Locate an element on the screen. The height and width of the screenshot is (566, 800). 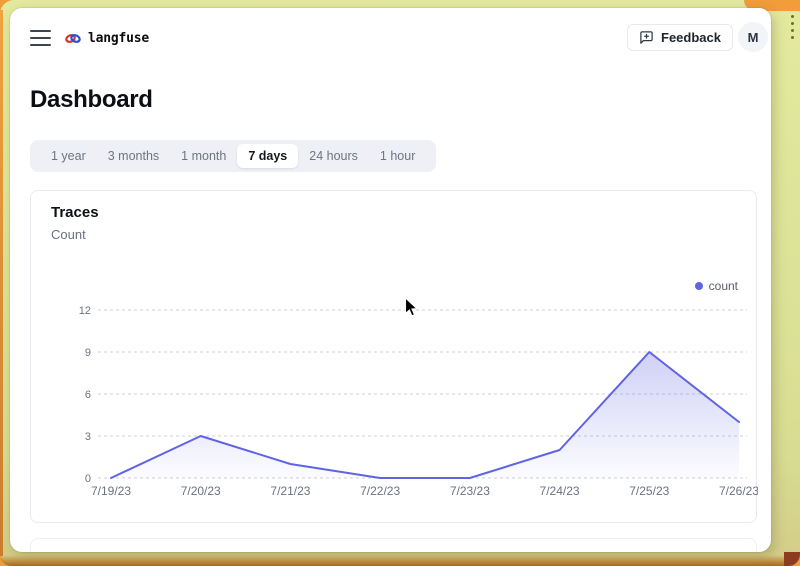
x-tick-label: 7/21/23 is located at coordinates (290, 491).